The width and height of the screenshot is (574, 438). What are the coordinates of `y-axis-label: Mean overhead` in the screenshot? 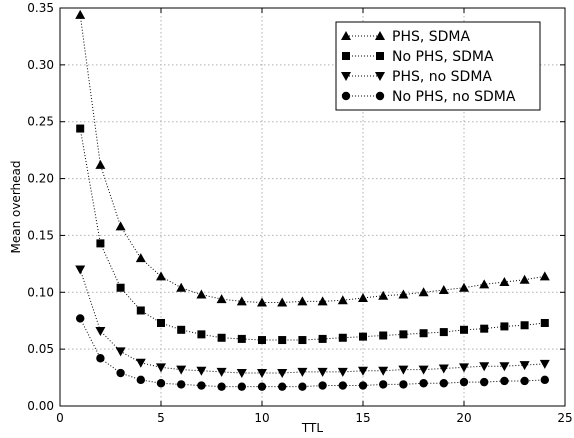 It's located at (16, 206).